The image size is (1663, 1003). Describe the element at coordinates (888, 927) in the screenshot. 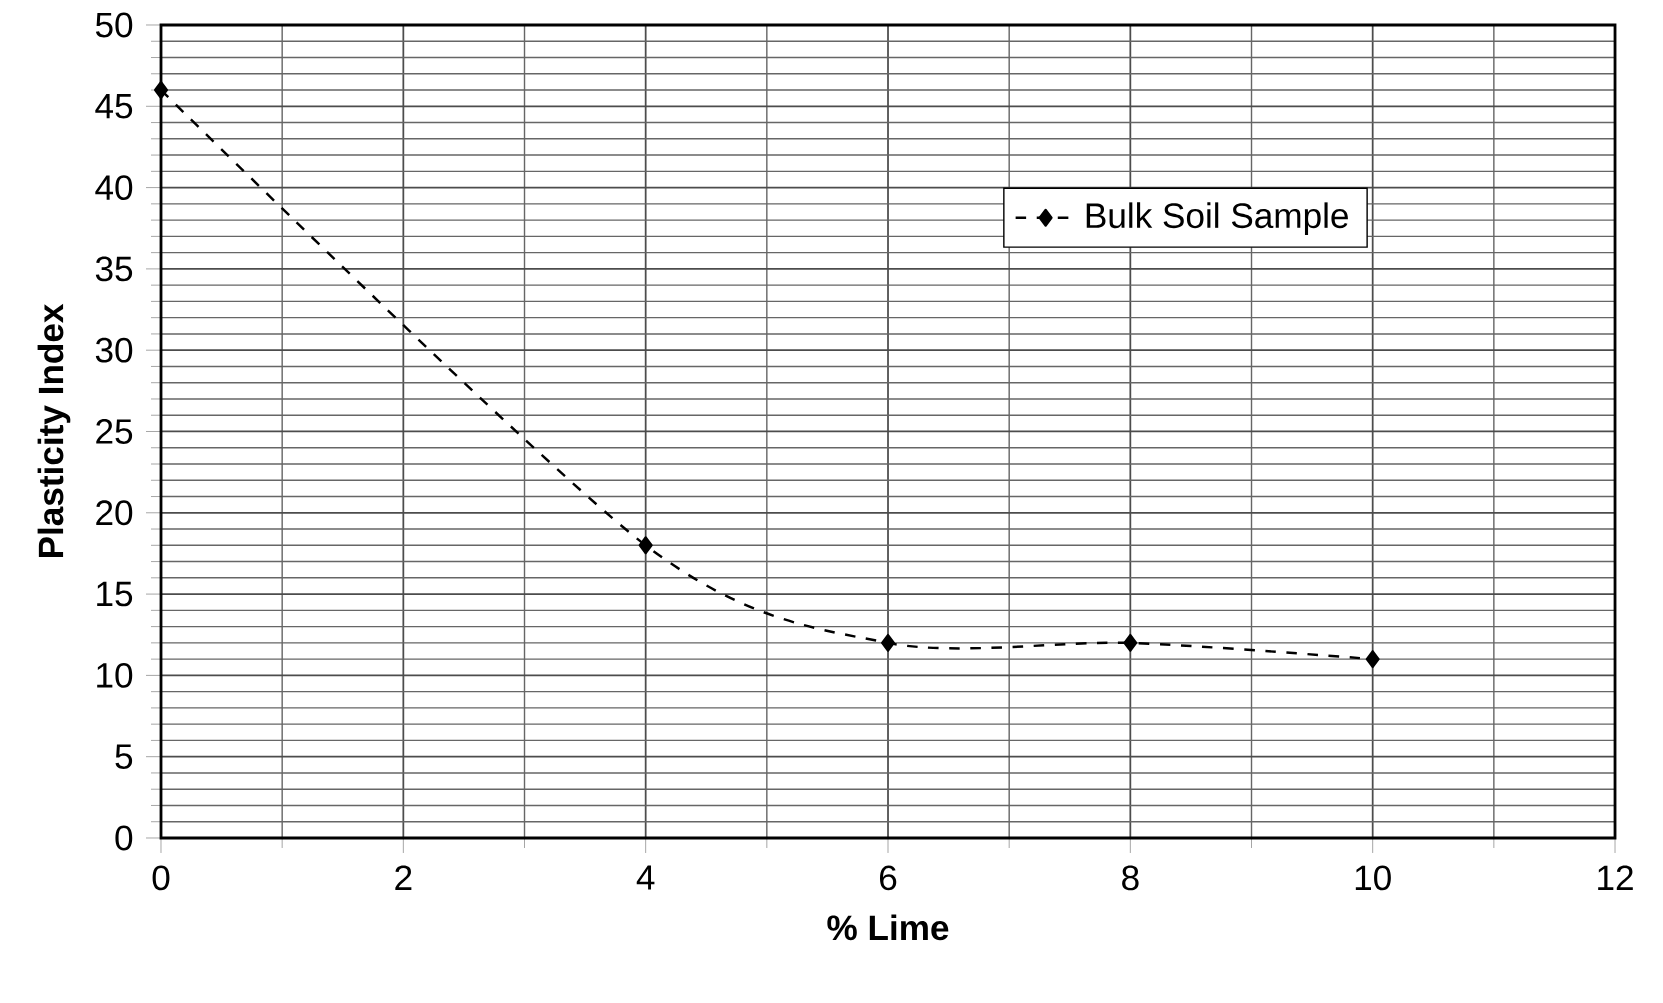

I see `x-axis-title: % Lime` at that location.